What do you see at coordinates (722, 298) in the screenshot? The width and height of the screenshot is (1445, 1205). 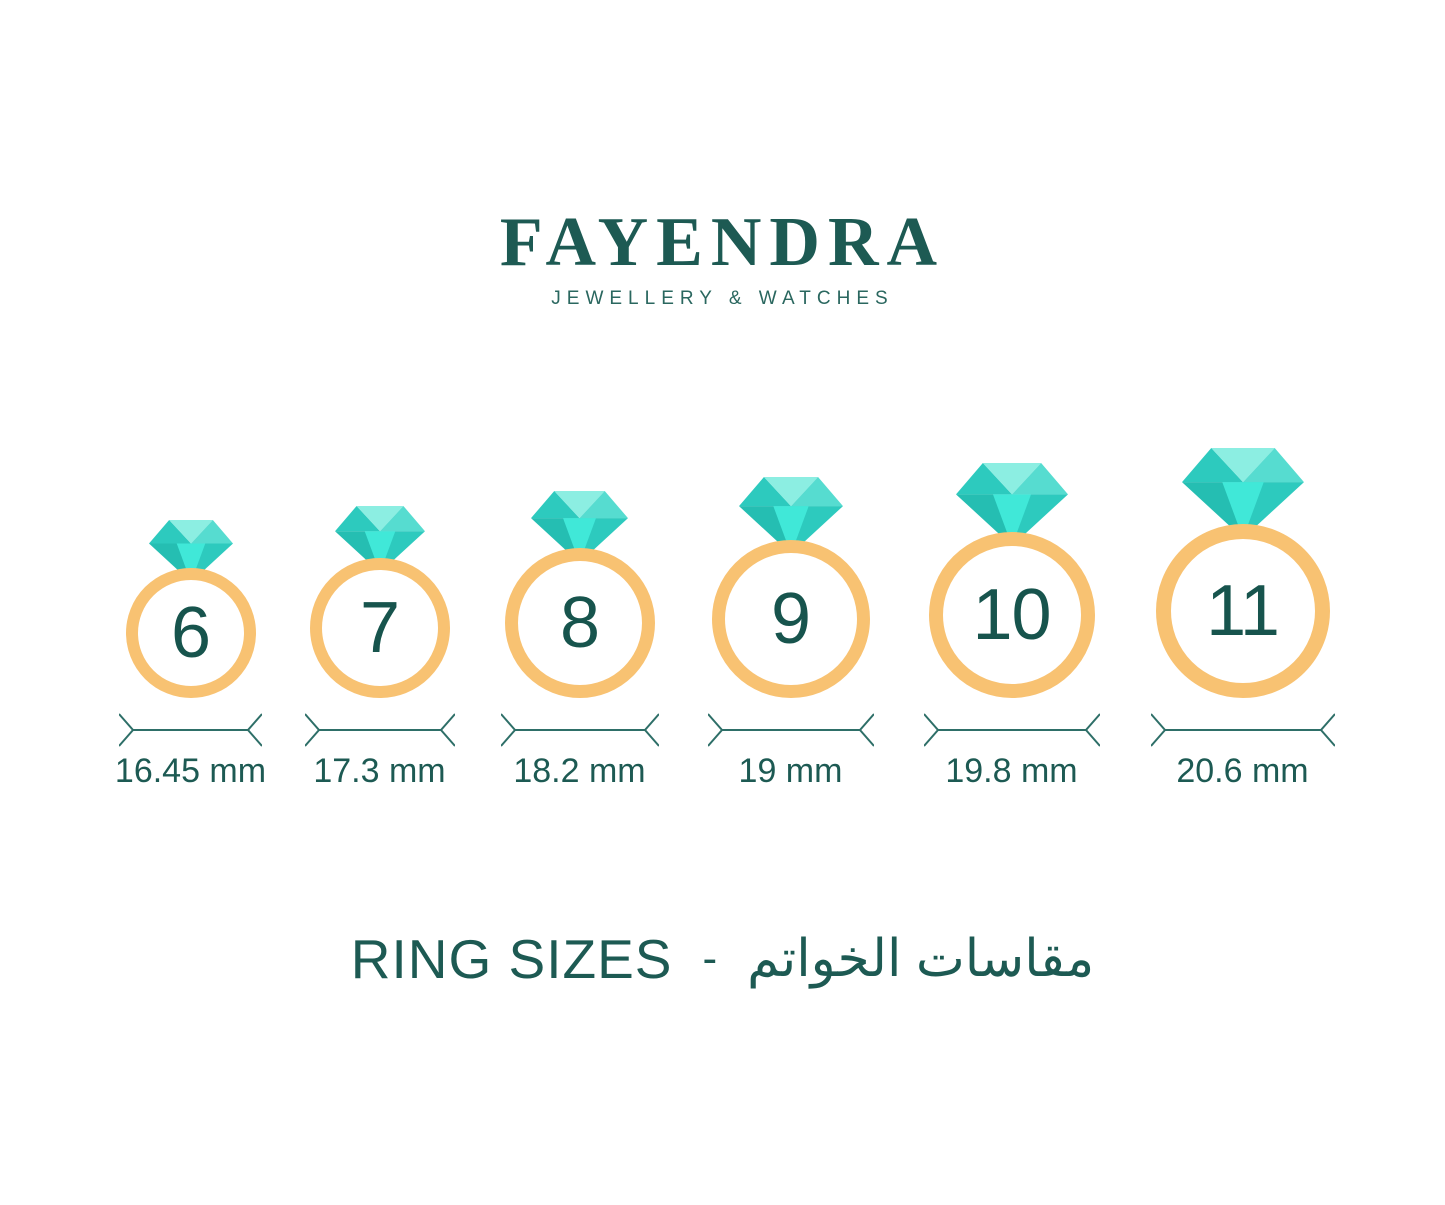 I see `brand-tagline: JEWELLERY & WATCHES` at bounding box center [722, 298].